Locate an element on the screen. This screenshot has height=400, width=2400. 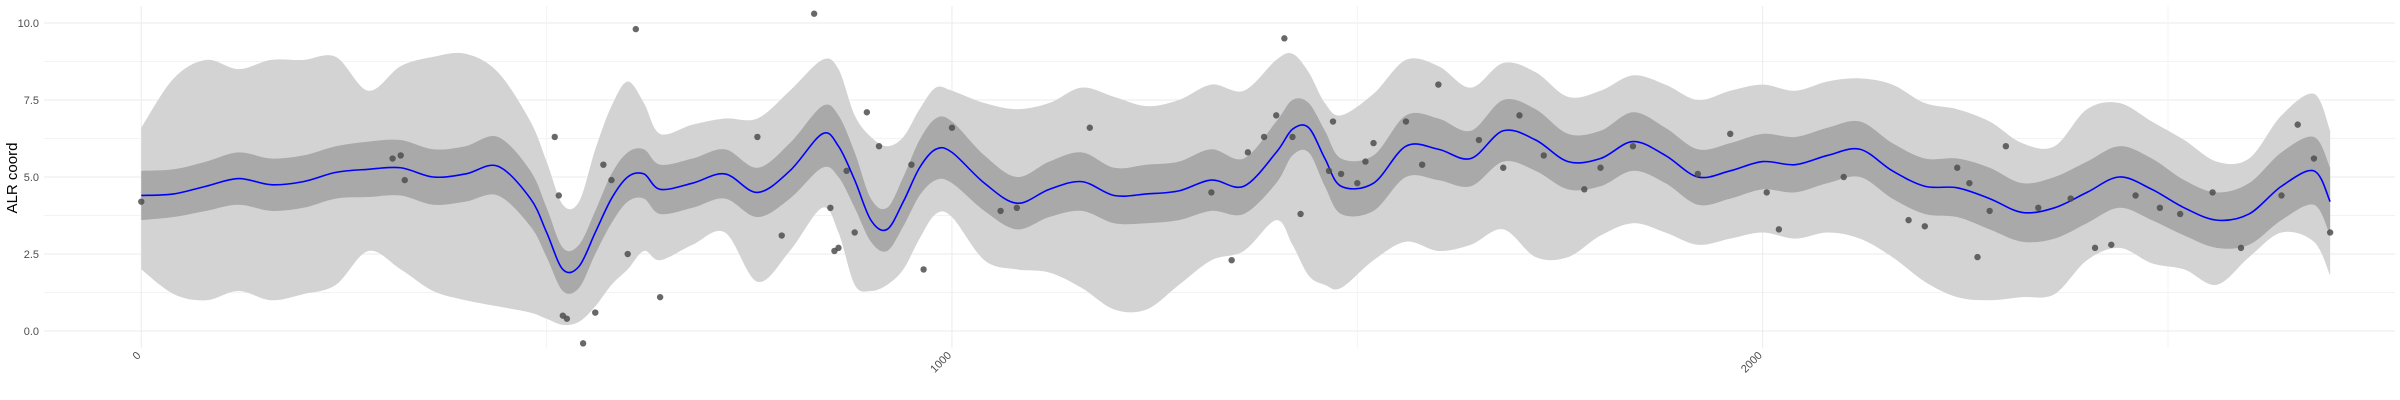
y-tick-label: 2.5 is located at coordinates (31, 255).